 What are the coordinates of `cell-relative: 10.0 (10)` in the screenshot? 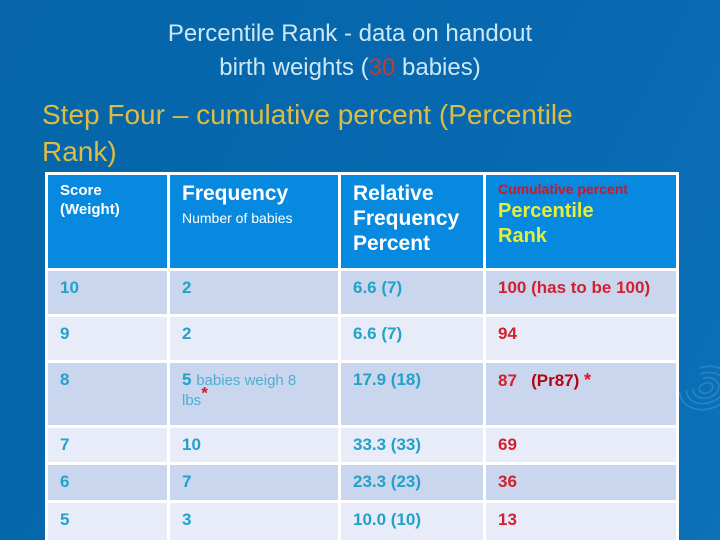 It's located at (413, 521).